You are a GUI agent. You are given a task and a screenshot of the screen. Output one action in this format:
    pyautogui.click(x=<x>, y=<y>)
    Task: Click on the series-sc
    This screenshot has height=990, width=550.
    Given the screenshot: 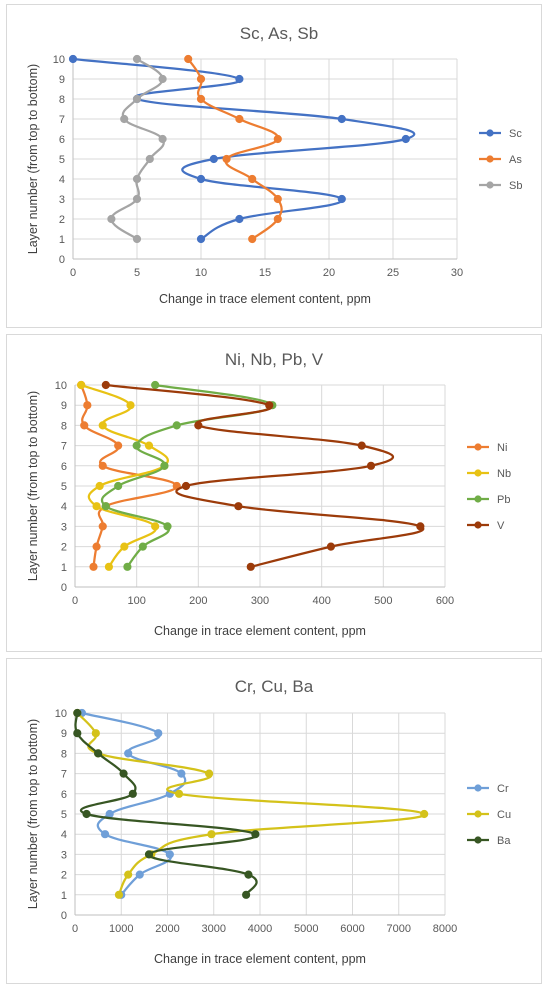 What is the action you would take?
    pyautogui.click(x=242, y=149)
    